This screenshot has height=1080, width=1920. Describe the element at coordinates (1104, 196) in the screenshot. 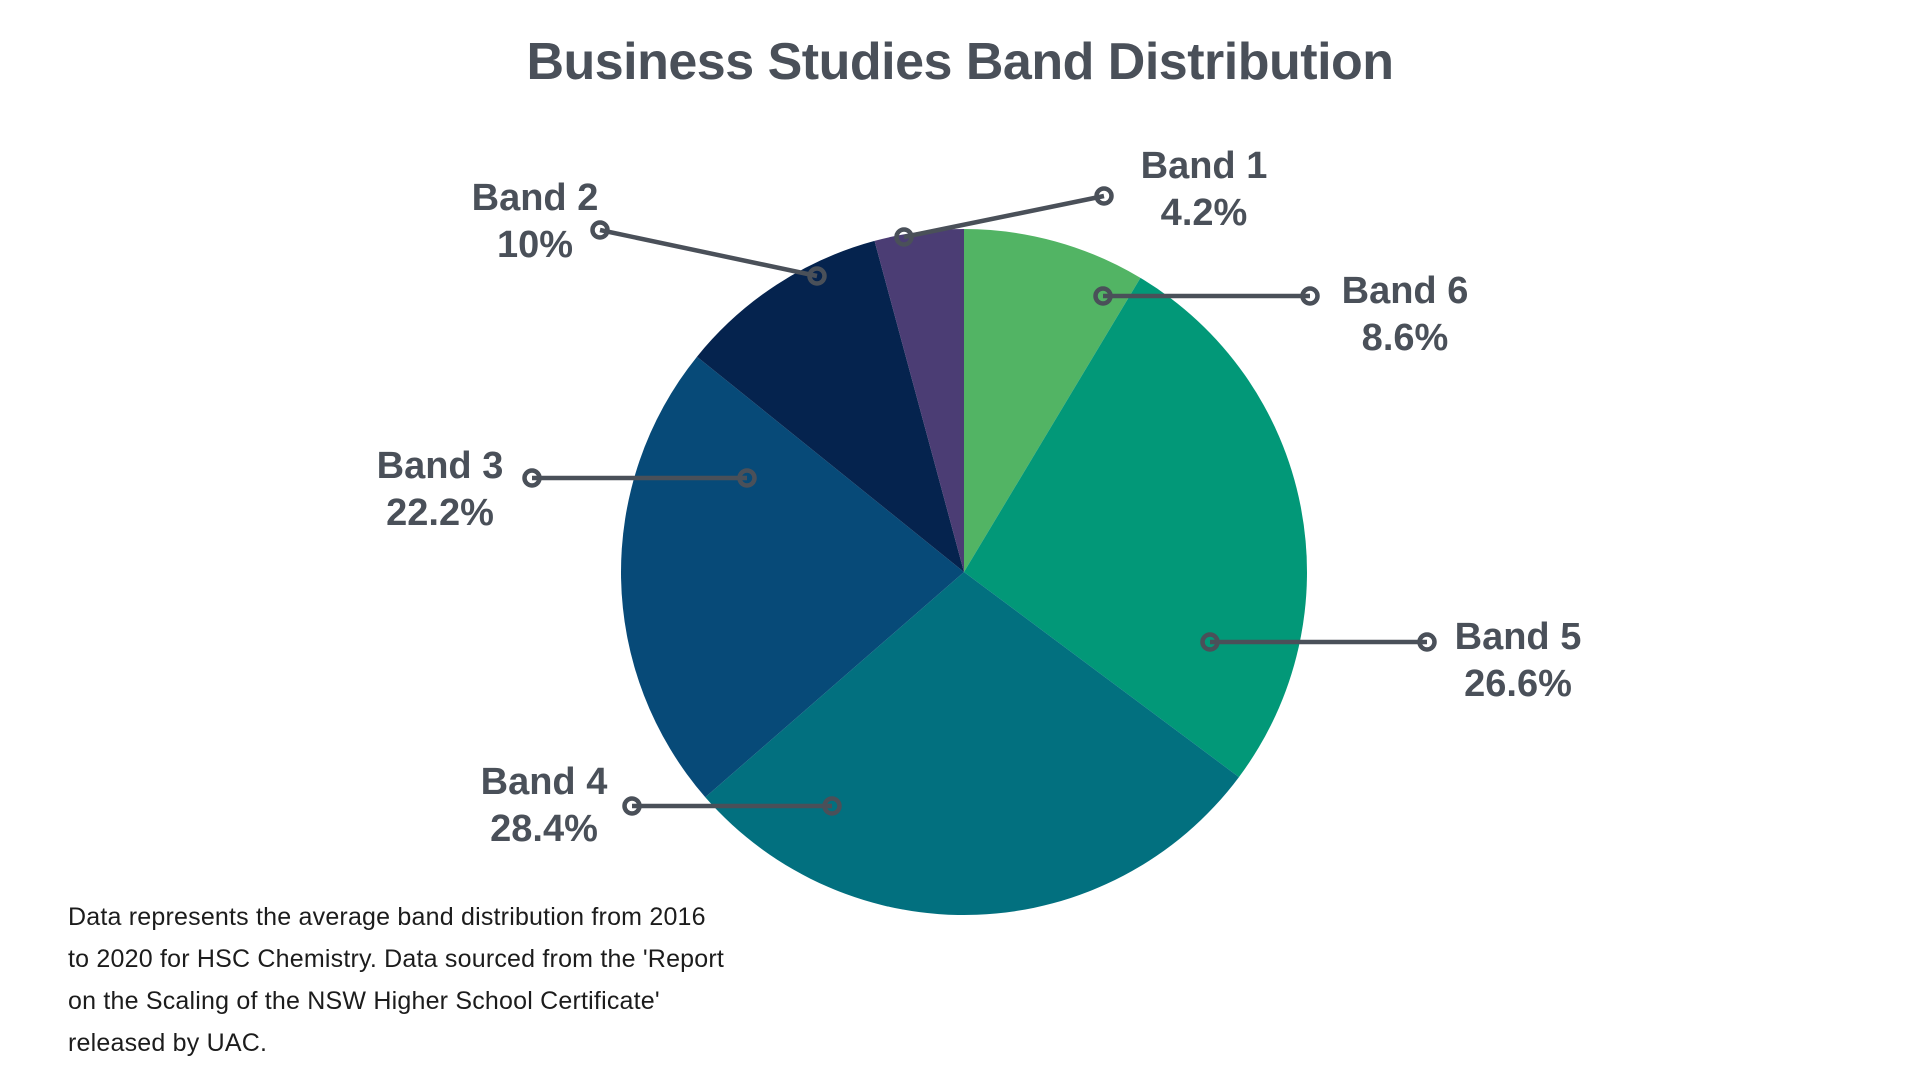

I see `leader-dot-band-1-label` at that location.